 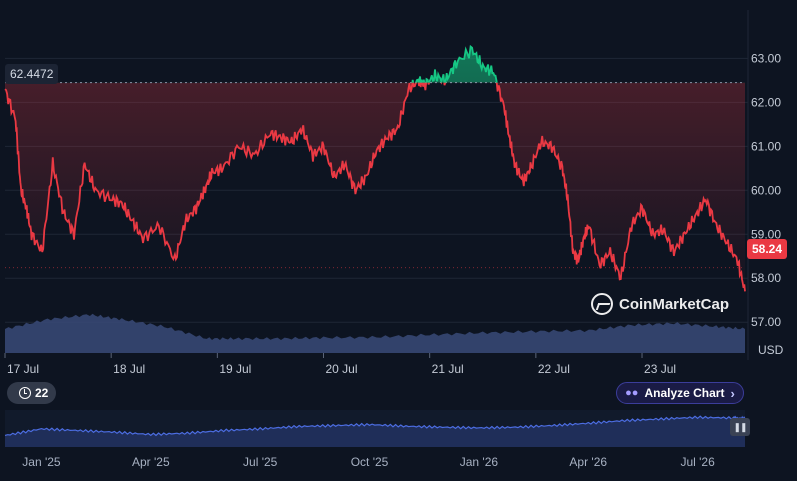 I want to click on x-tick-21-Jul: 21 Jul, so click(x=448, y=369).